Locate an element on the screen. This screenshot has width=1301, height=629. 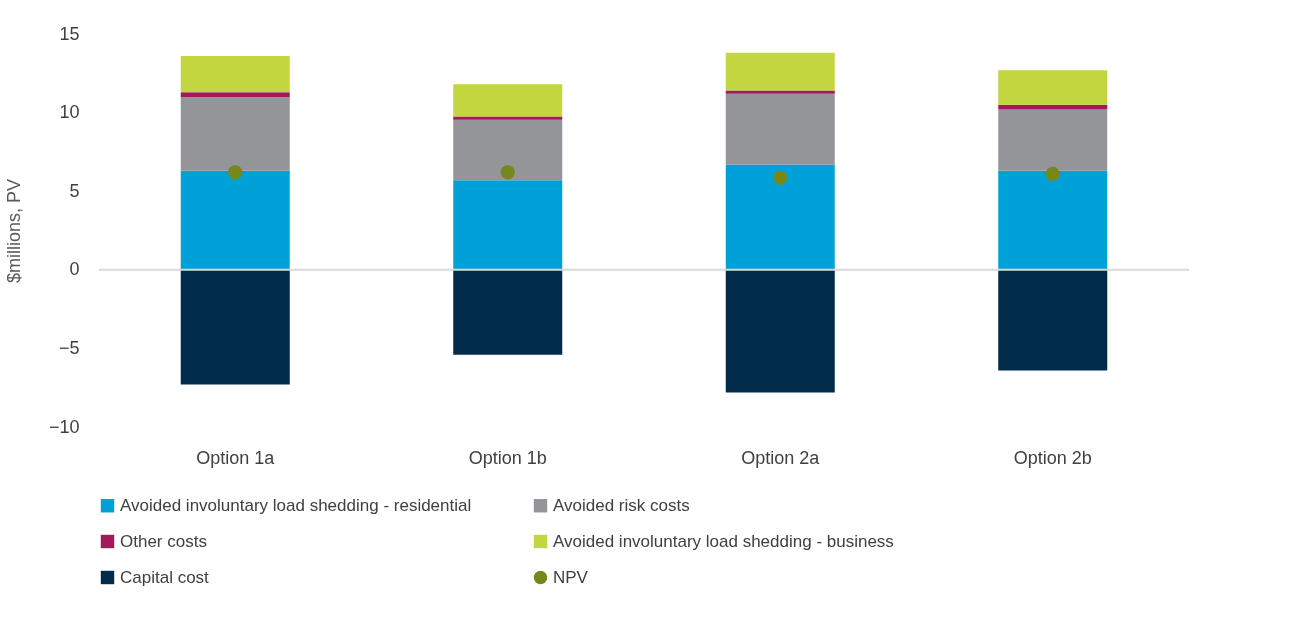
legend-label: Avoided risk costs is located at coordinates (621, 505).